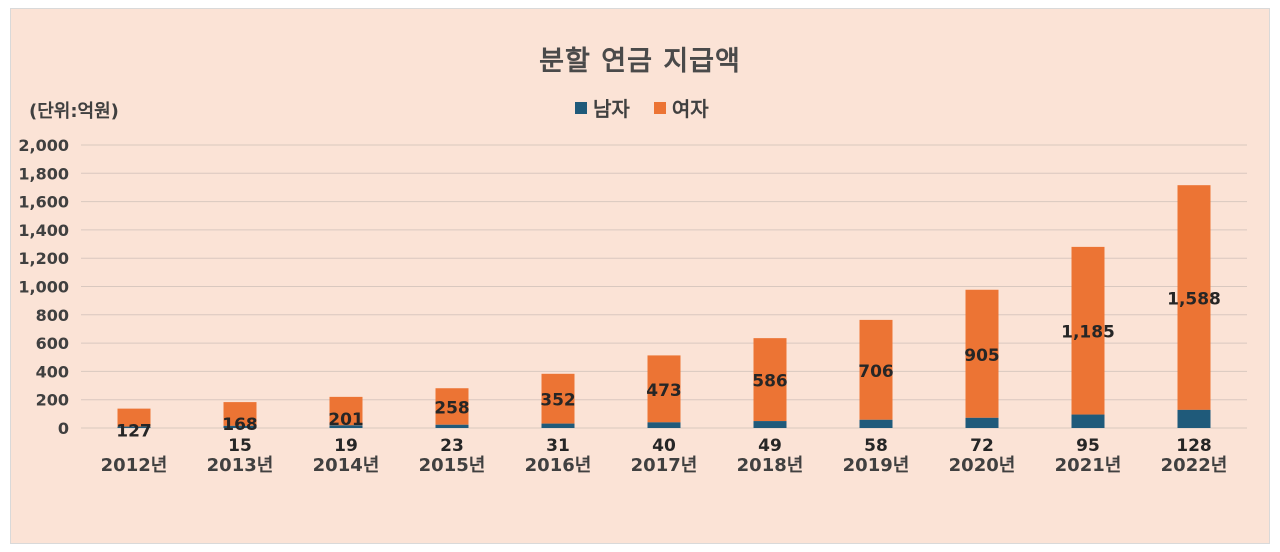 The width and height of the screenshot is (1280, 552). I want to click on legend: 남자 여자, so click(642, 107).